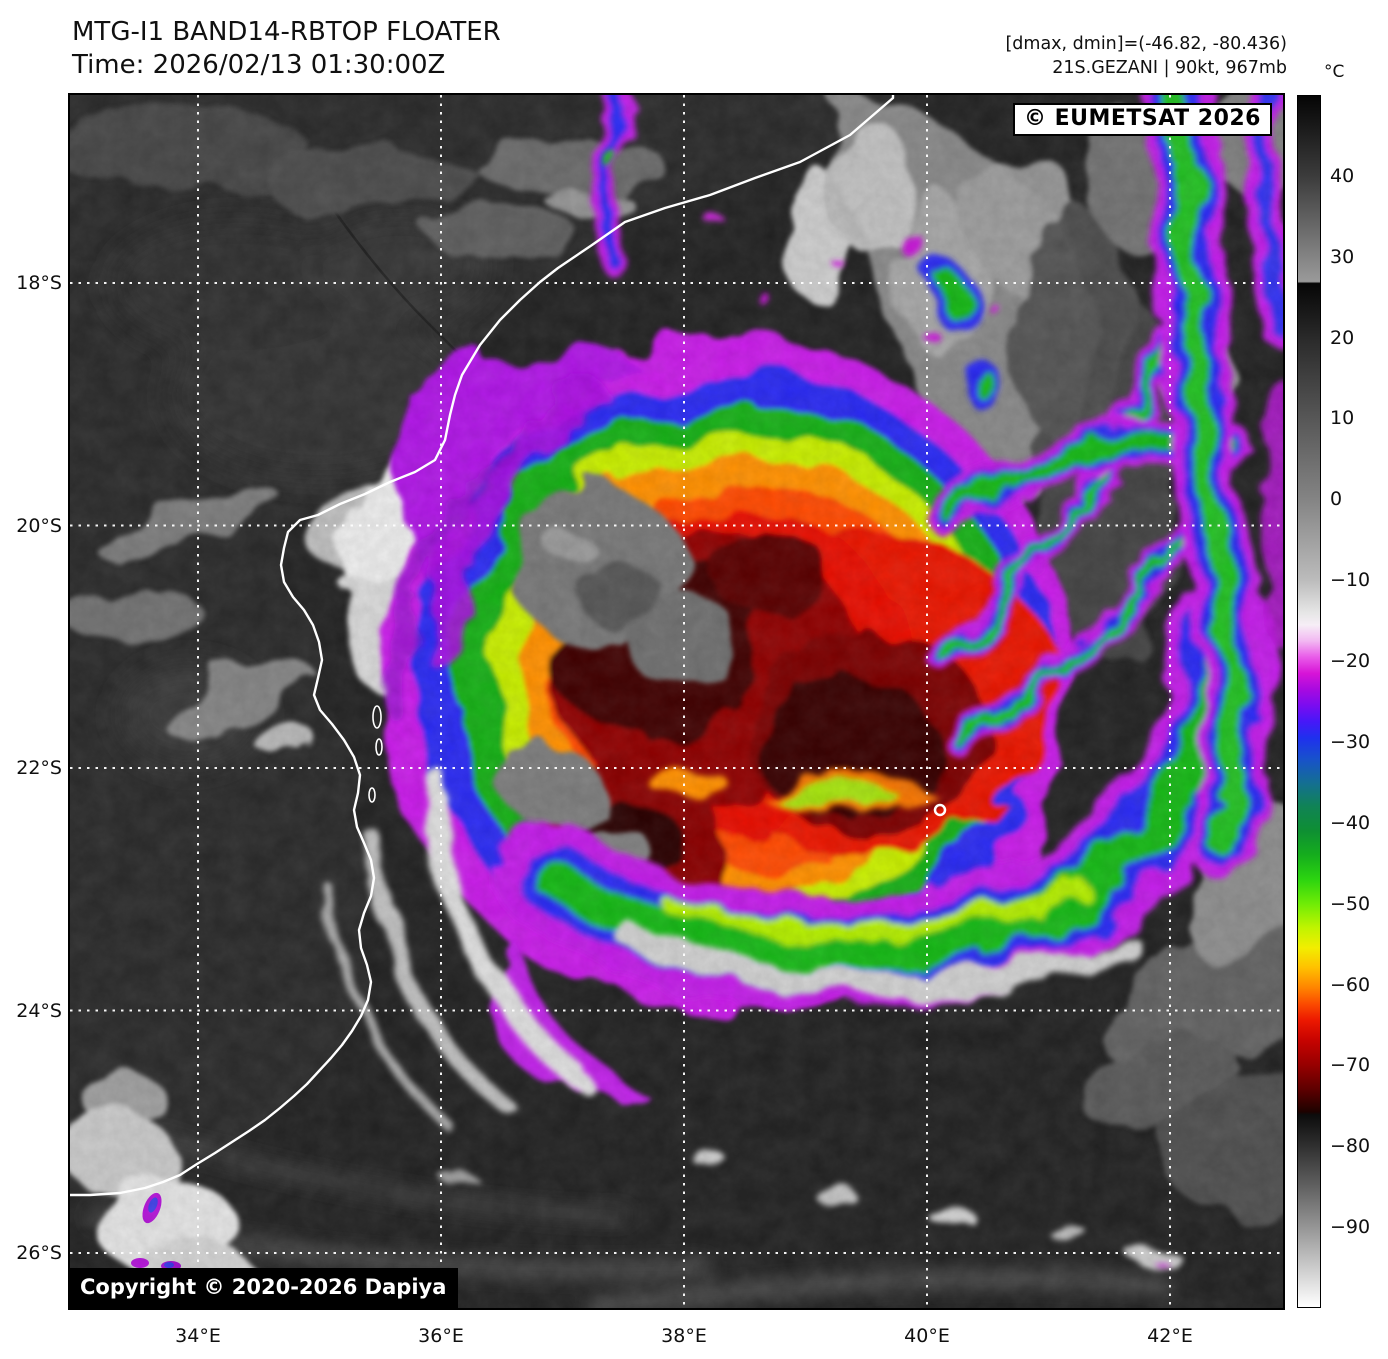 The image size is (1388, 1359). Describe the element at coordinates (441, 1336) in the screenshot. I see `lon-tick-label: 36°E` at that location.